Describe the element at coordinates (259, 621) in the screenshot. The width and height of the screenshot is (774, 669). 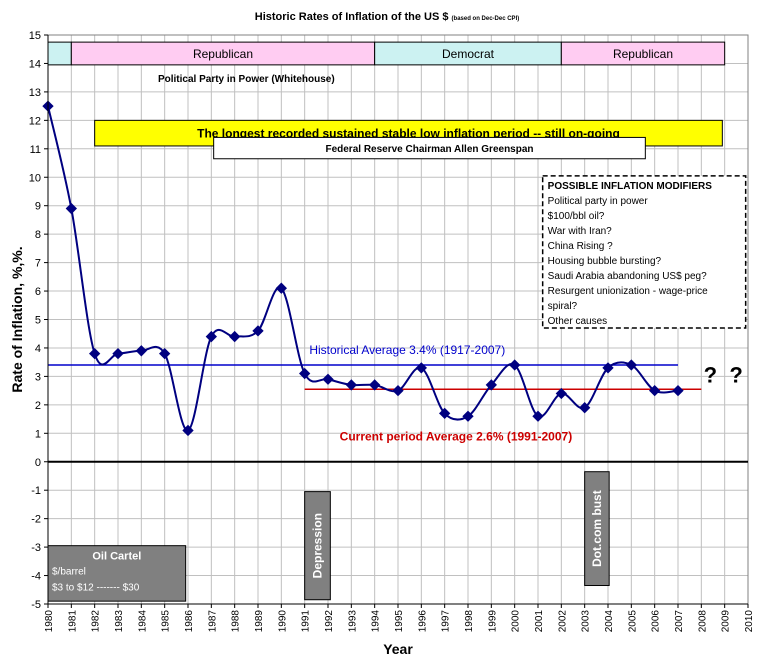
I see `x-tick-label: 1989` at that location.